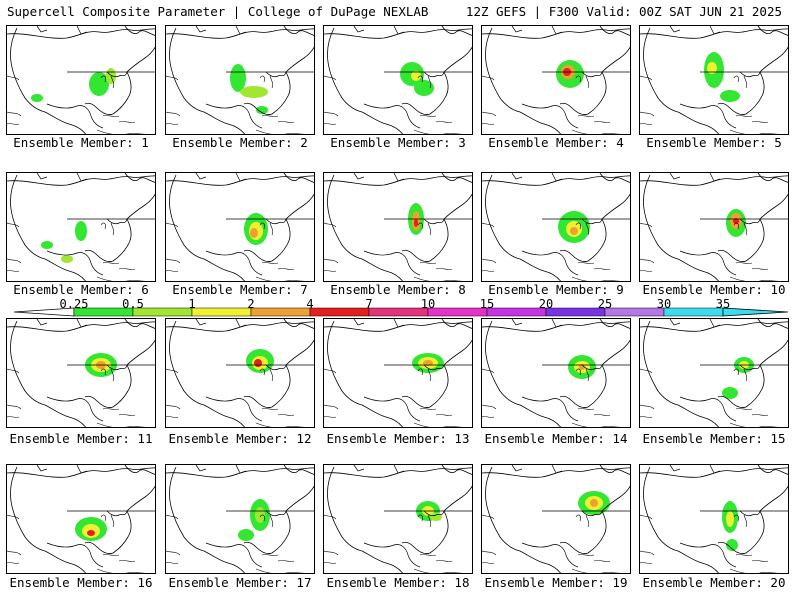  Describe the element at coordinates (310, 304) in the screenshot. I see `legend-tick-label: 4` at that location.